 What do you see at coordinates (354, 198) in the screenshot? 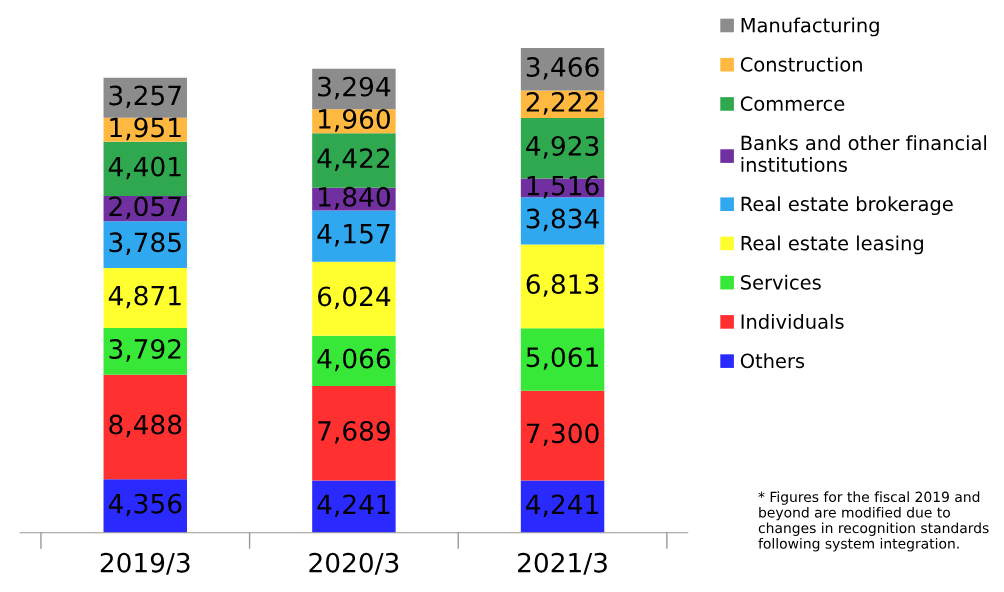
I see `data-label: 1,840` at bounding box center [354, 198].